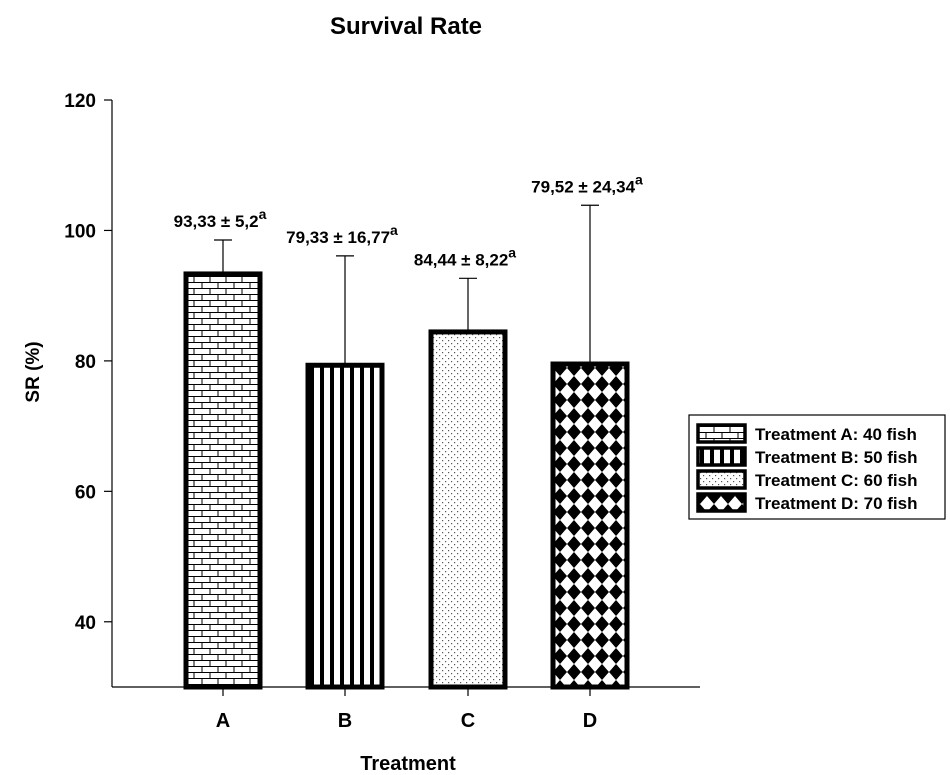 The image size is (950, 775). What do you see at coordinates (223, 480) in the screenshot?
I see `bar-a` at bounding box center [223, 480].